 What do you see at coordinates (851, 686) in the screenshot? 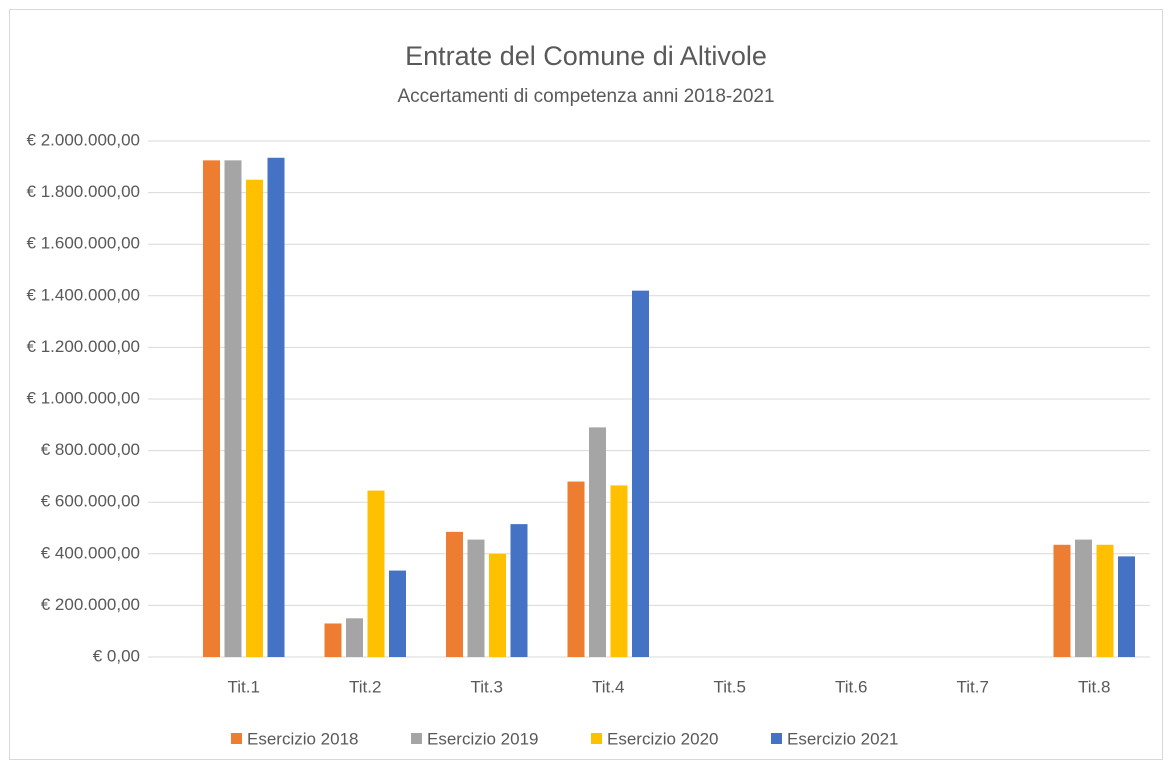
I see `x-tick-label: Tit.6` at bounding box center [851, 686].